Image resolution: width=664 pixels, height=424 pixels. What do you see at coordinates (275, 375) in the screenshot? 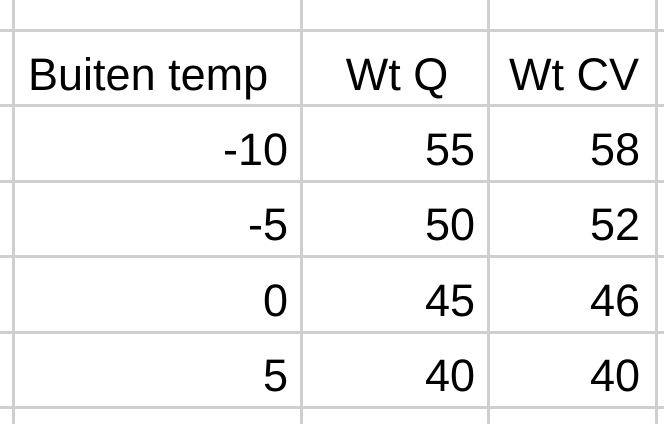
I see `cell-buiten-temp: 5` at bounding box center [275, 375].